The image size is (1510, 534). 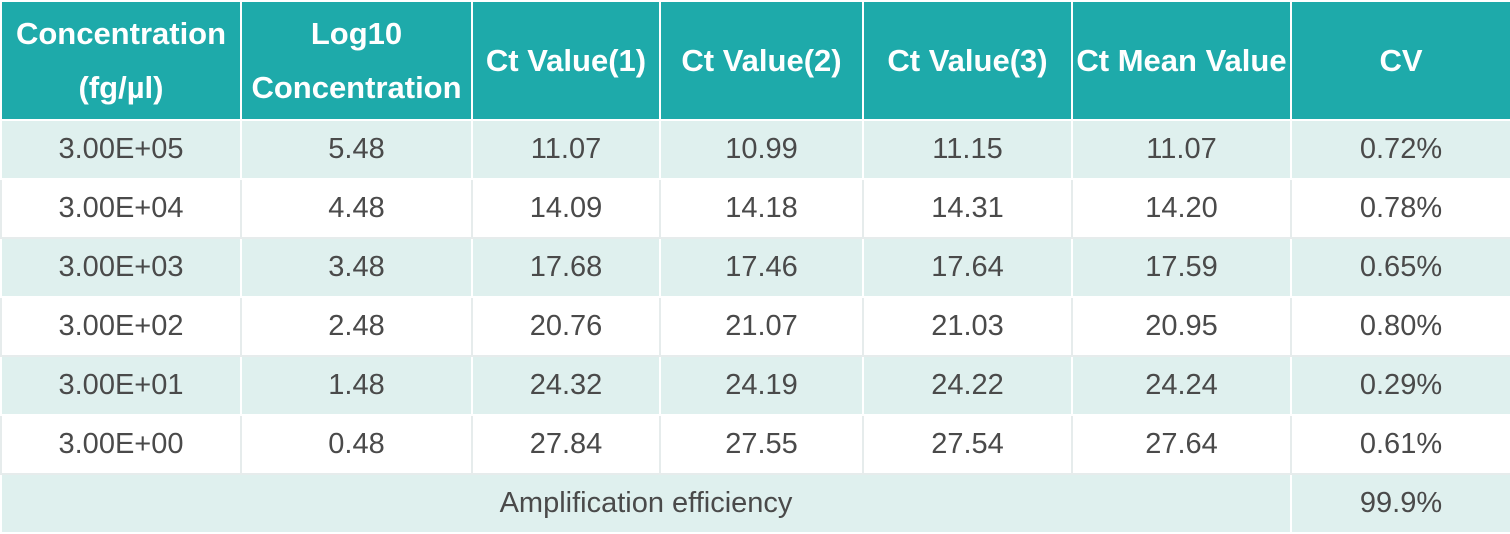 What do you see at coordinates (1181, 60) in the screenshot?
I see `header-ct-mean-value: Ct Mean Value` at bounding box center [1181, 60].